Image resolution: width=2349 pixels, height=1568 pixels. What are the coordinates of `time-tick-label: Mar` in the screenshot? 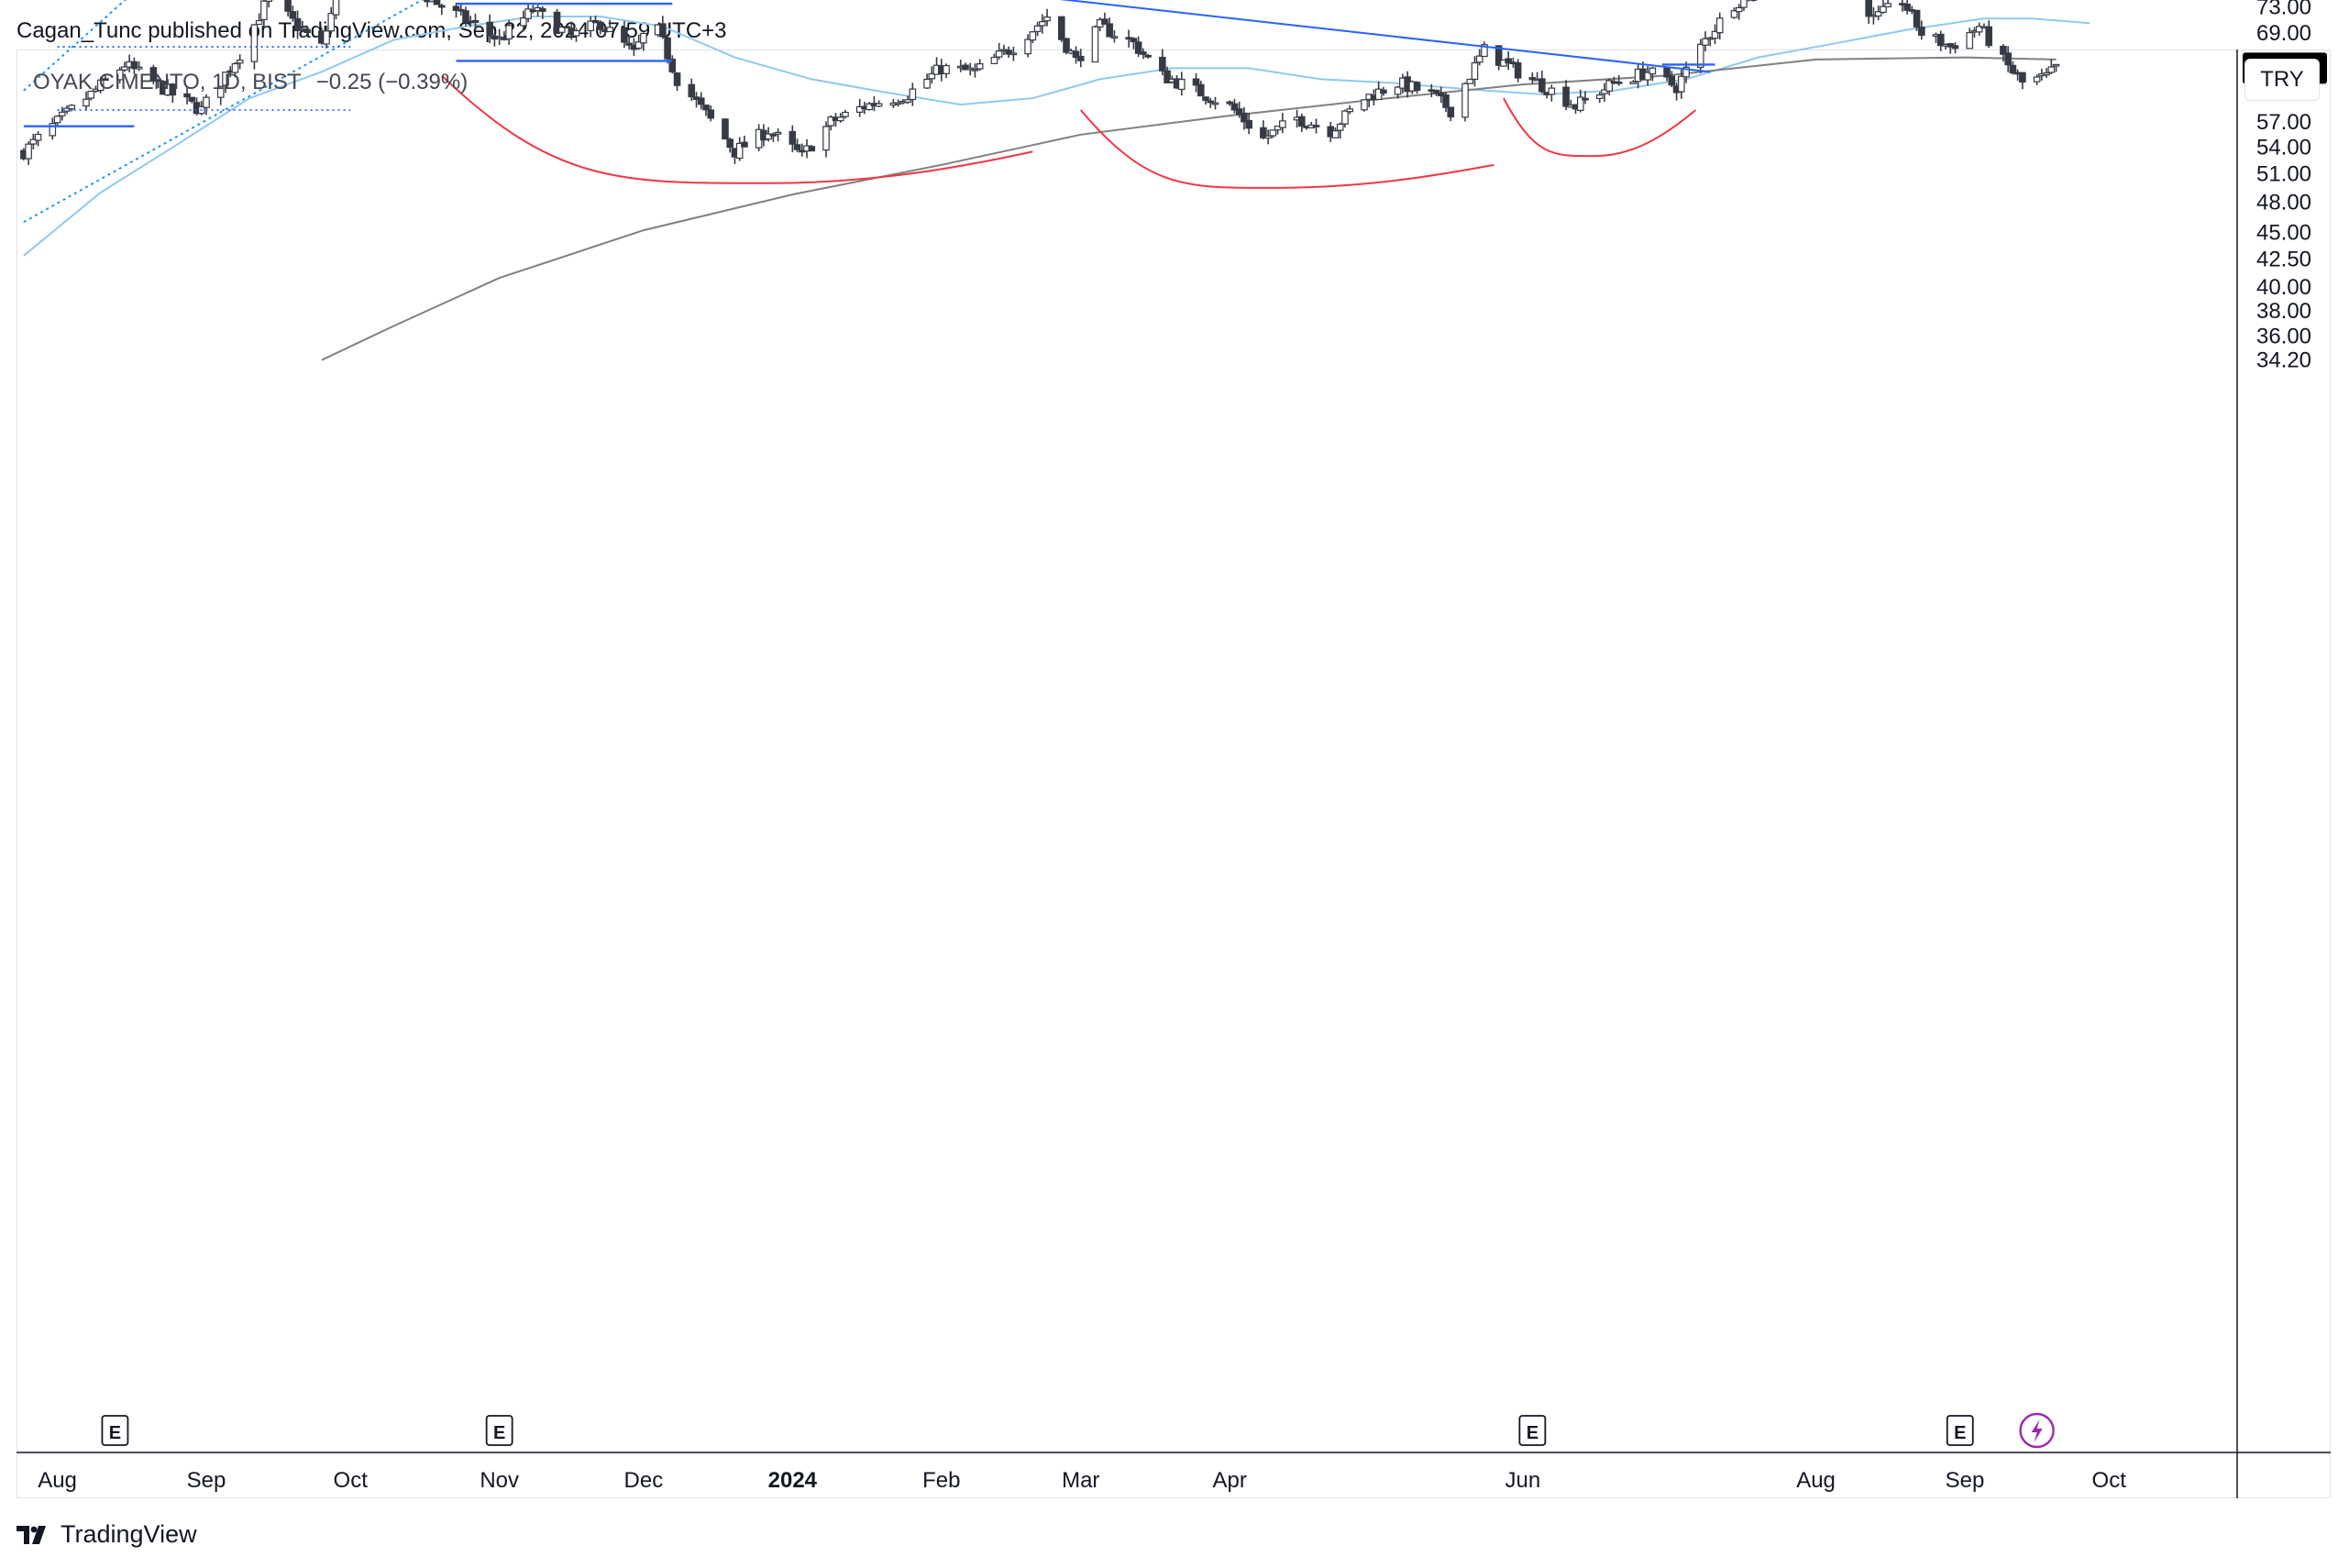 It's located at (1080, 1480).